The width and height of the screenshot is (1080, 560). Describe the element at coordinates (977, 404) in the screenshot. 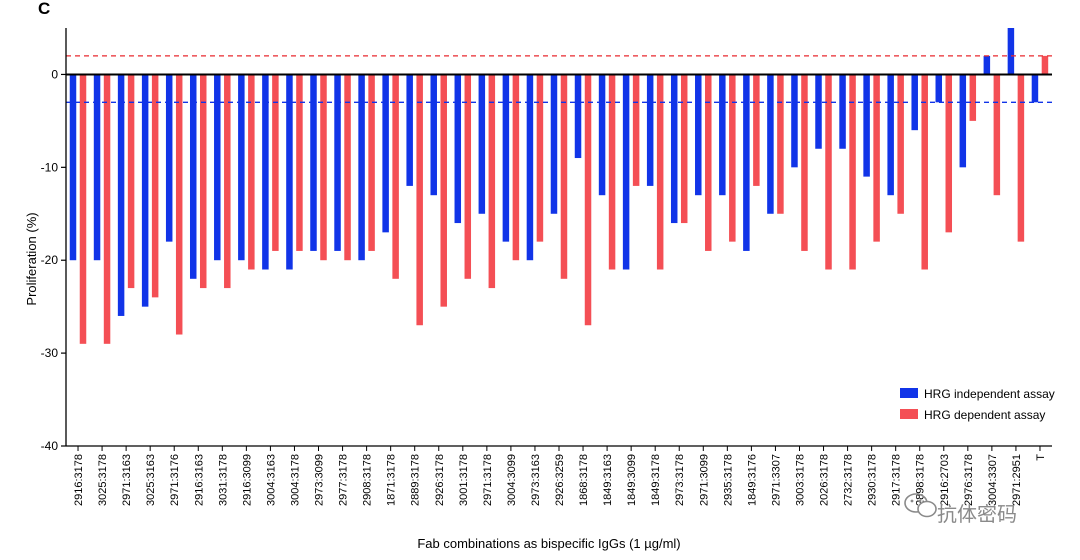

I see `legend: HRG independent assay HRG dependent assay` at that location.